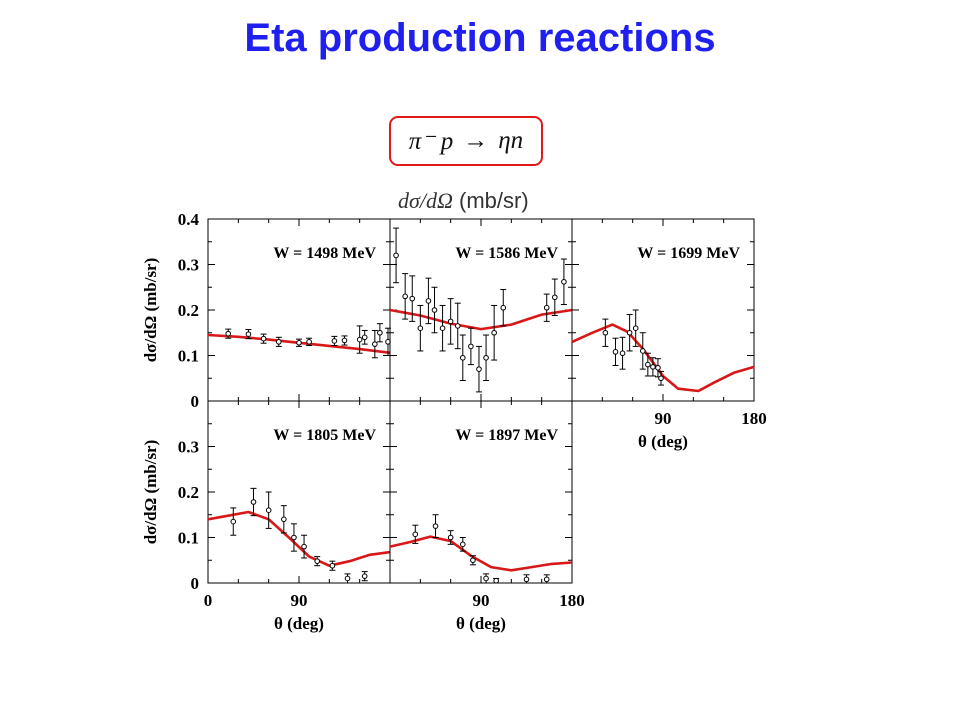  I want to click on figure-header-math: dσ/dΩ, so click(425, 200).